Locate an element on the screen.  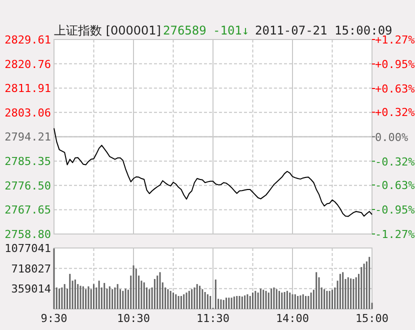
y-tick-label: 2829.61 is located at coordinates (27, 40).